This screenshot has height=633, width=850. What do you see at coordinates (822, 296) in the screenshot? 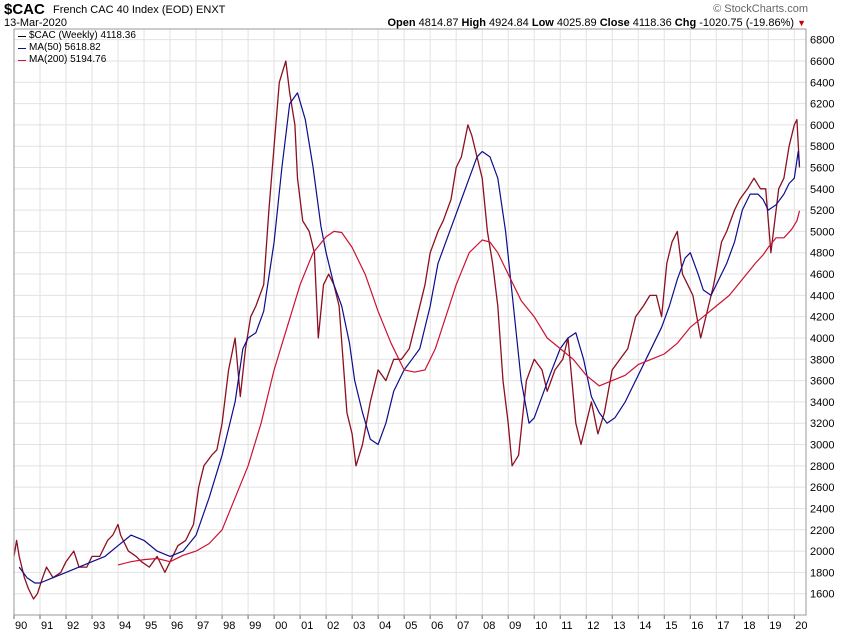
I see `y-tick-label: 4400` at bounding box center [822, 296].